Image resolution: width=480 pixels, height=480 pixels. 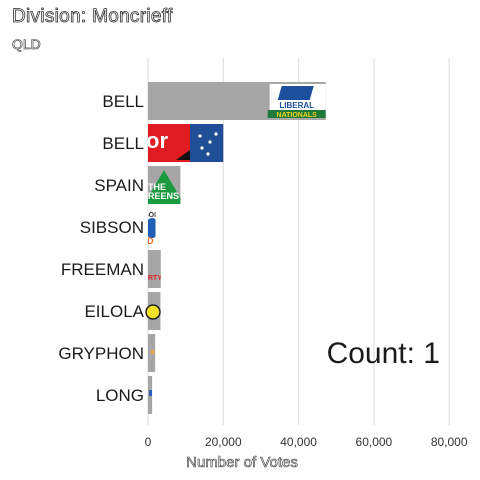 What do you see at coordinates (383, 353) in the screenshot?
I see `count-label: Count: 1` at bounding box center [383, 353].